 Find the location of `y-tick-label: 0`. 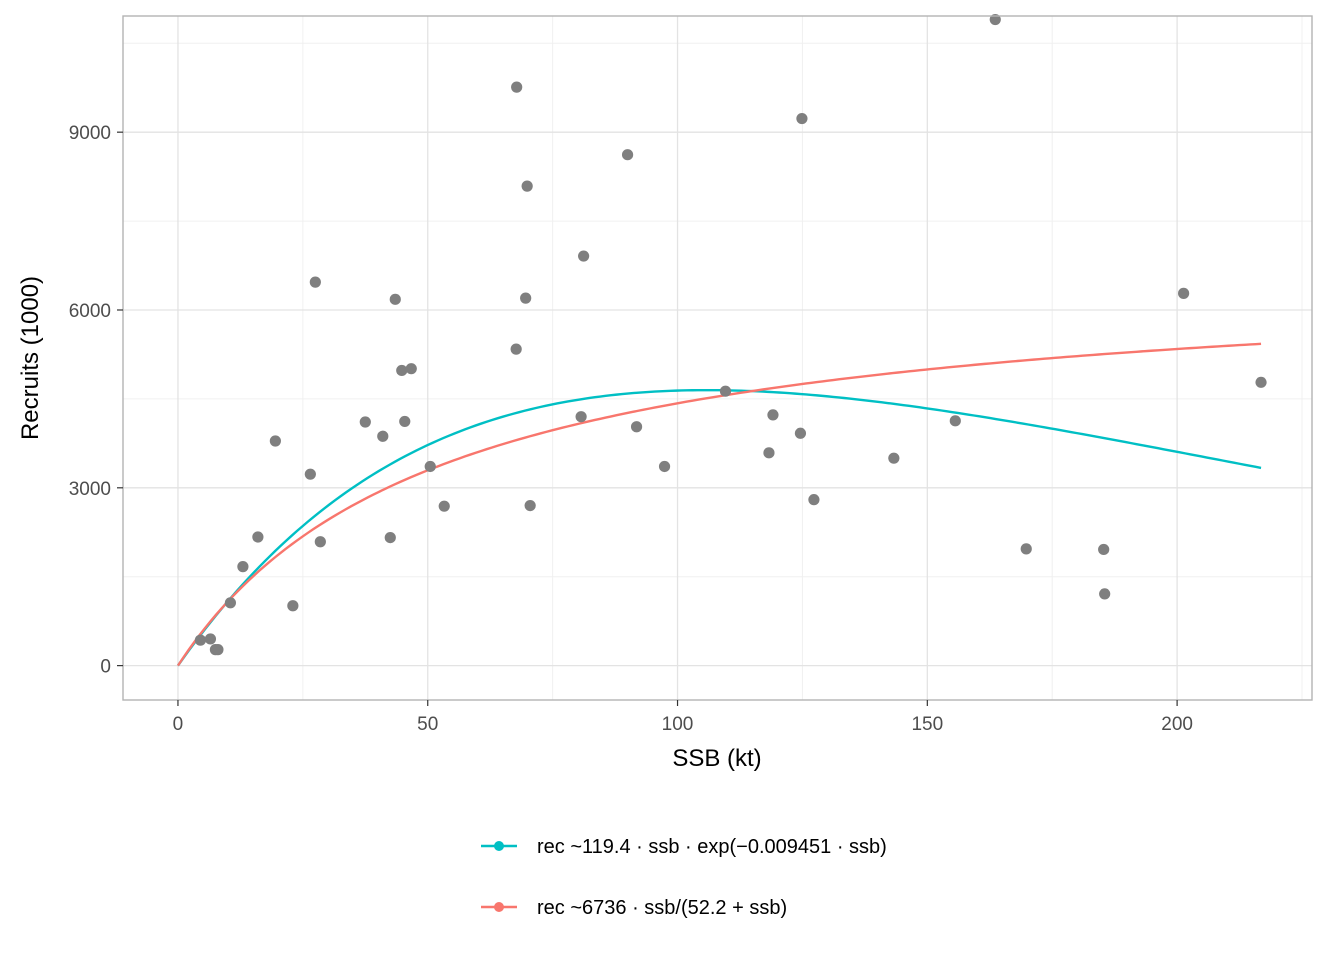

y-tick-label: 0 is located at coordinates (105, 667).